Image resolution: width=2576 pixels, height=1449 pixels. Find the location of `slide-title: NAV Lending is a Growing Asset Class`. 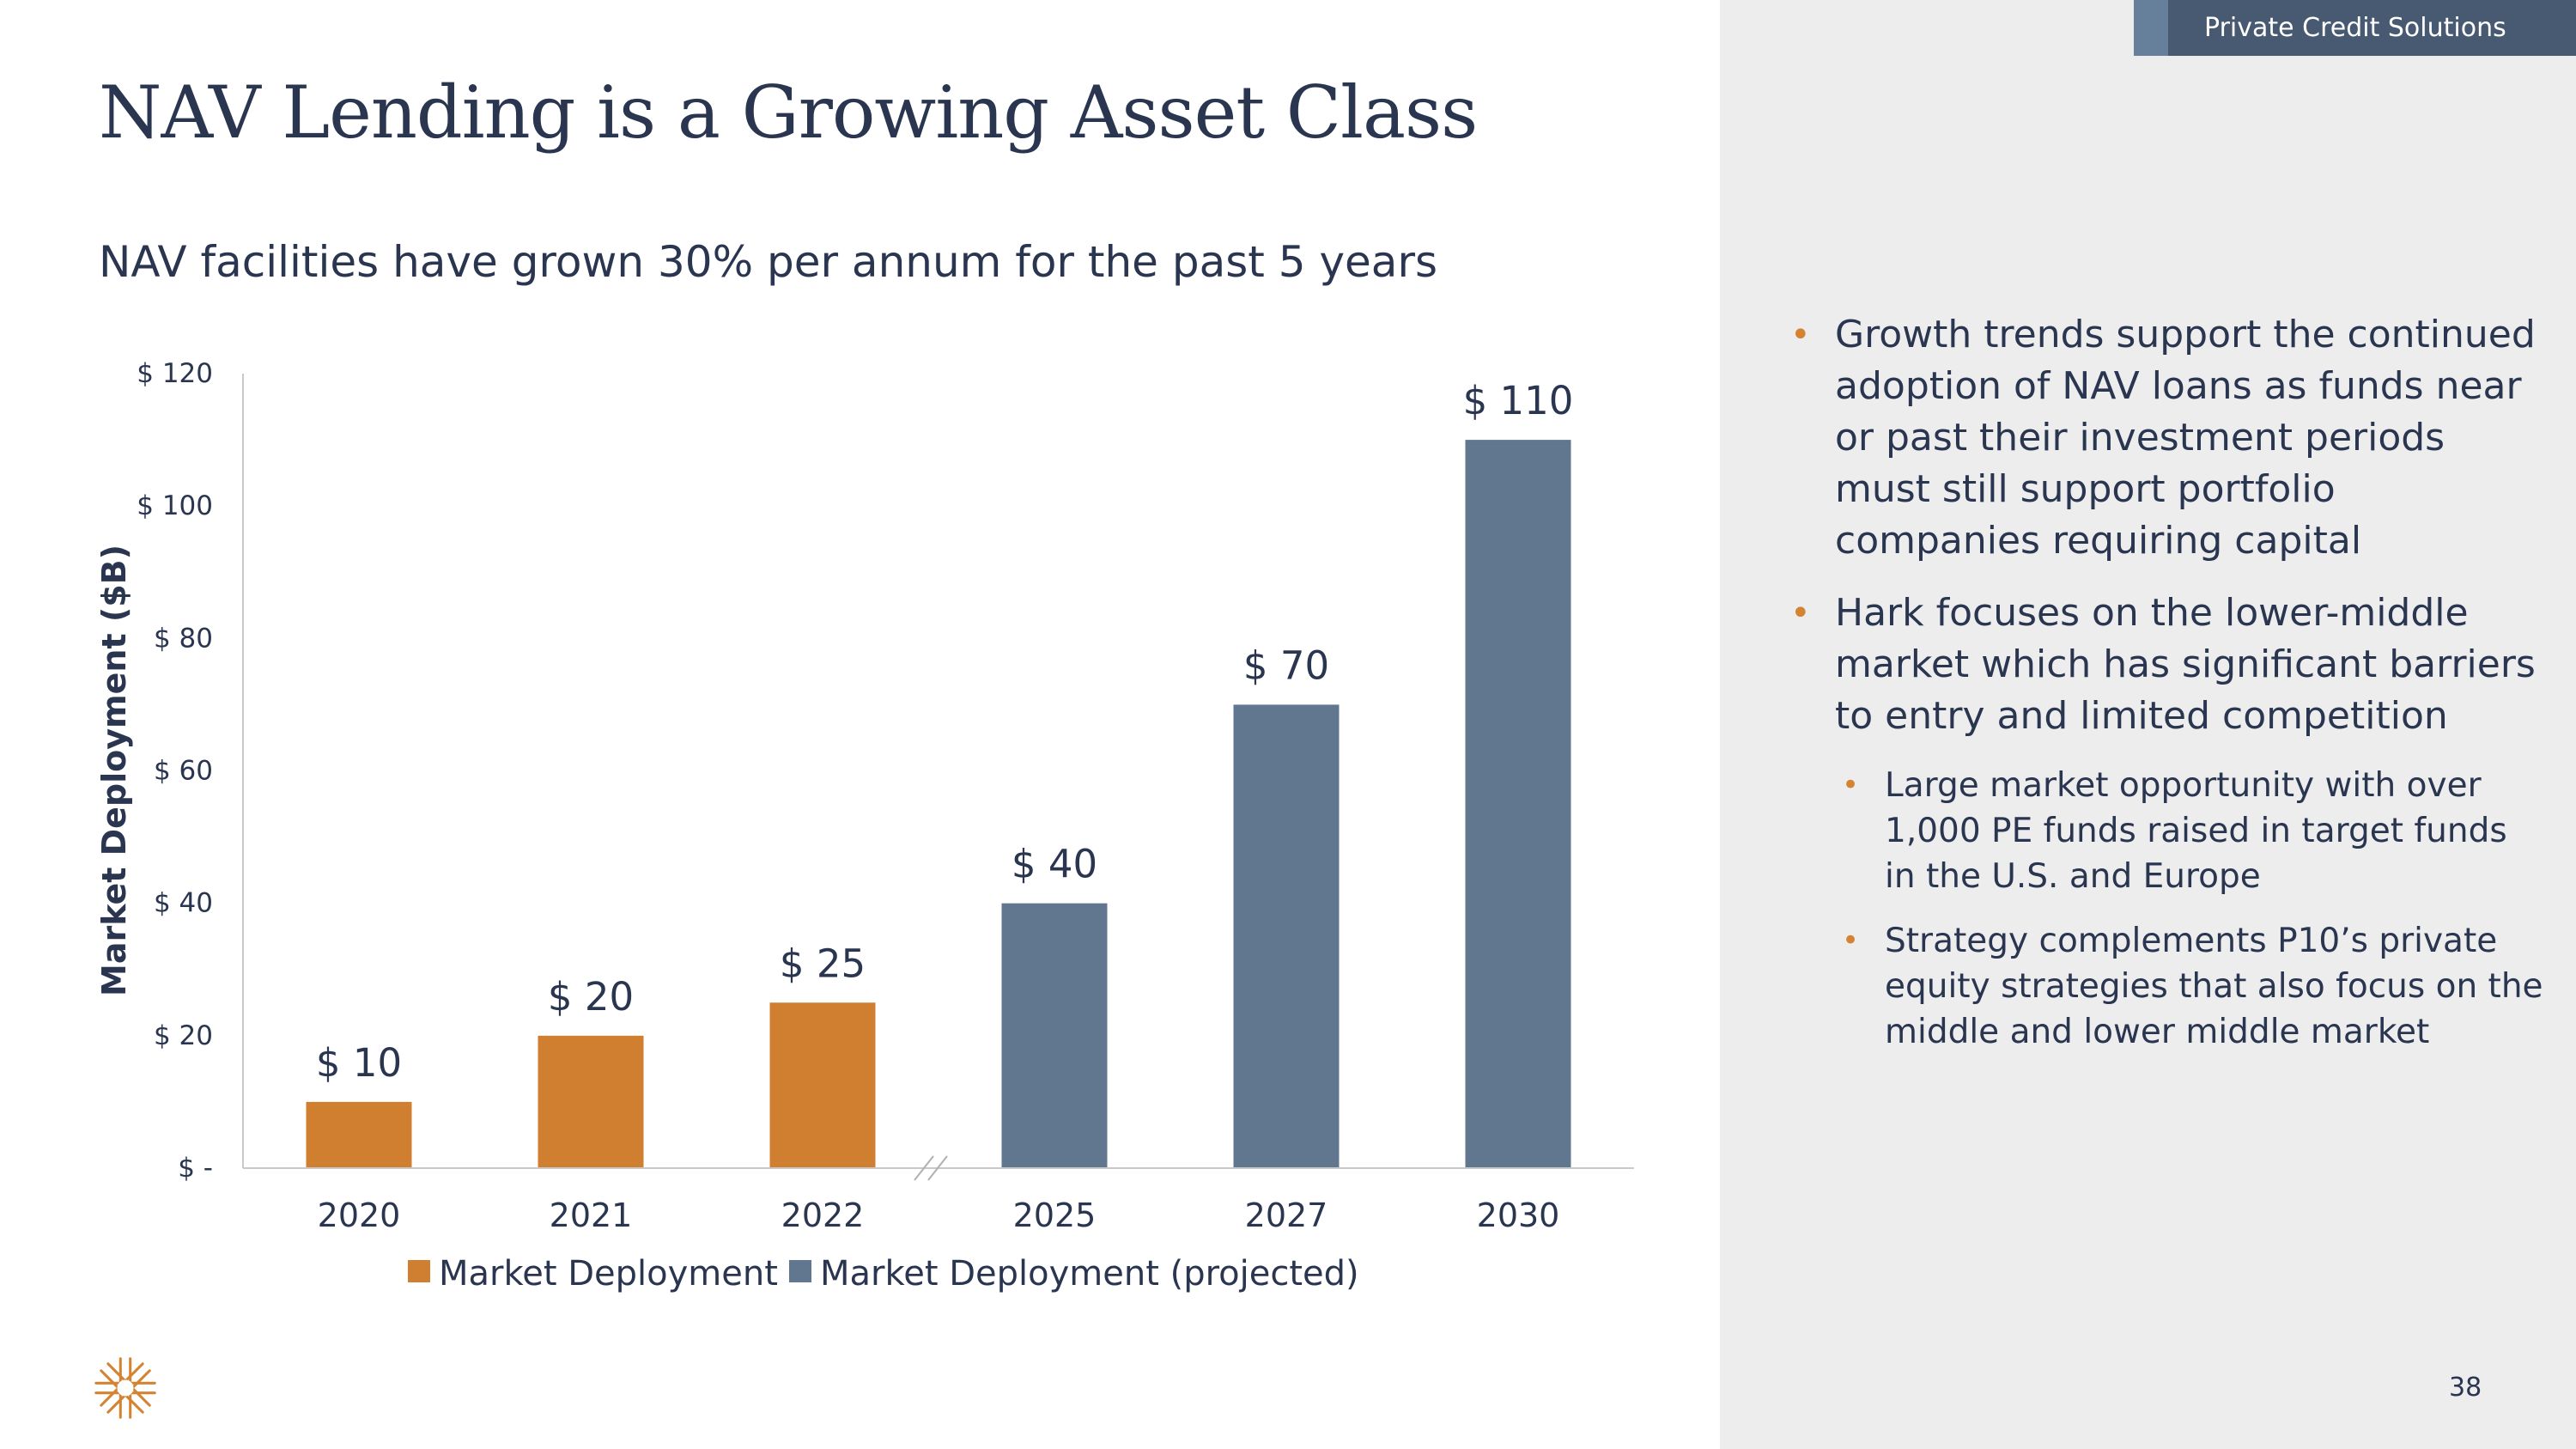

slide-title: NAV Lending is a Growing Asset Class is located at coordinates (788, 112).